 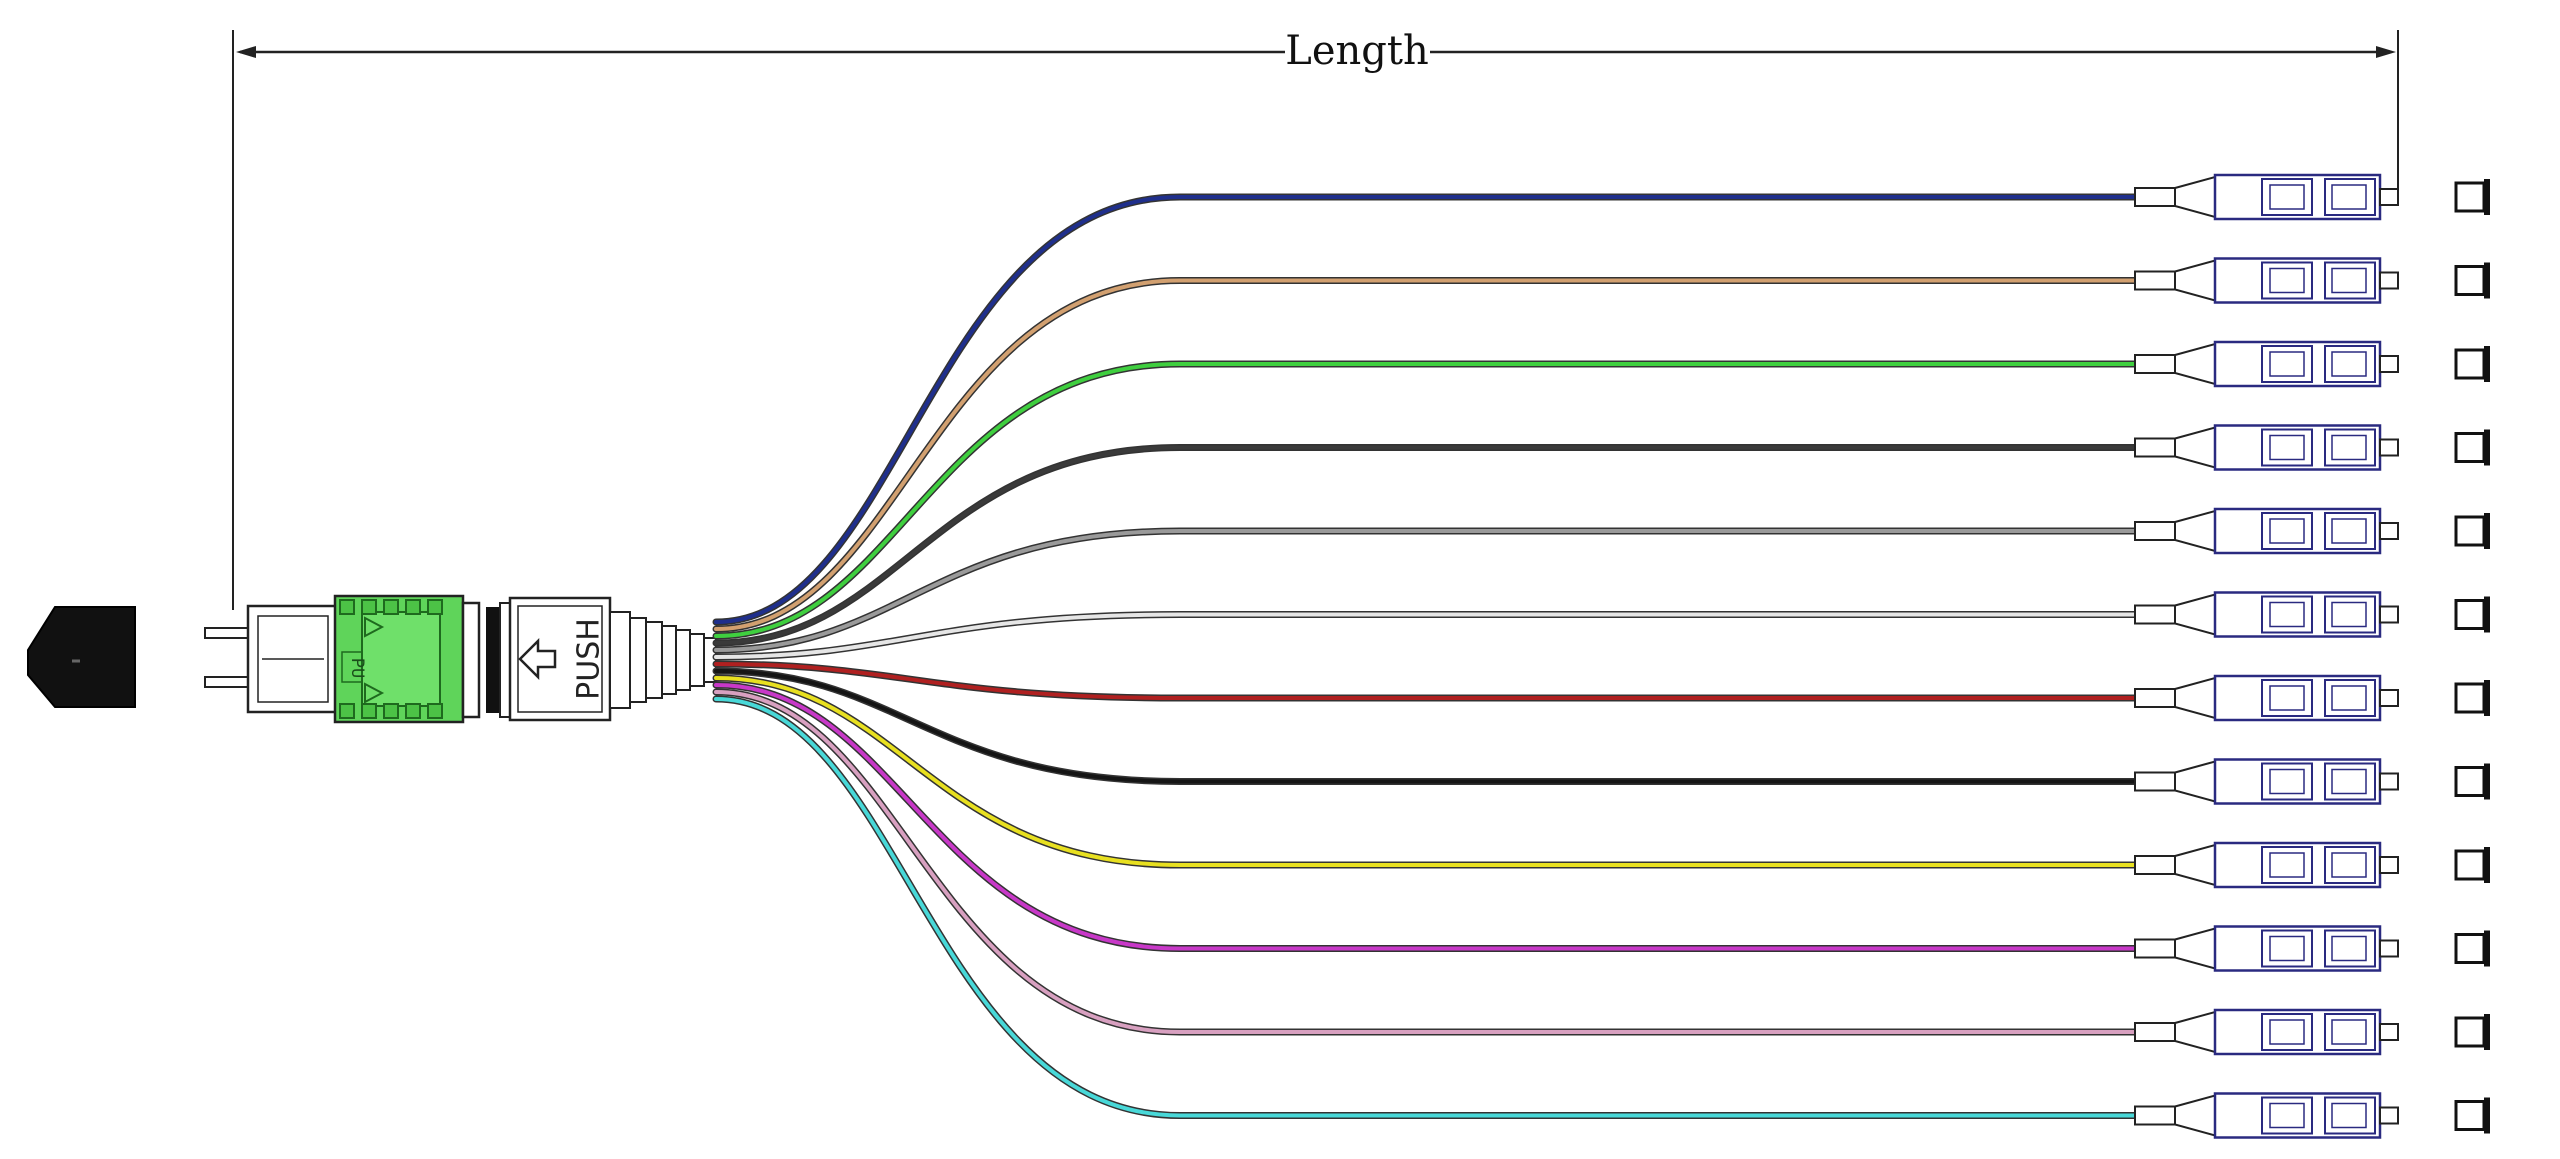 I want to click on fiber-brown, so click(x=1425, y=545).